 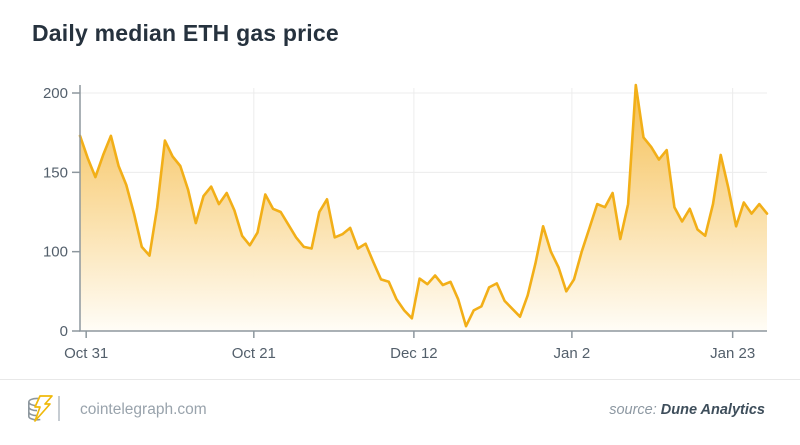 I want to click on footer-separator, so click(x=400, y=379).